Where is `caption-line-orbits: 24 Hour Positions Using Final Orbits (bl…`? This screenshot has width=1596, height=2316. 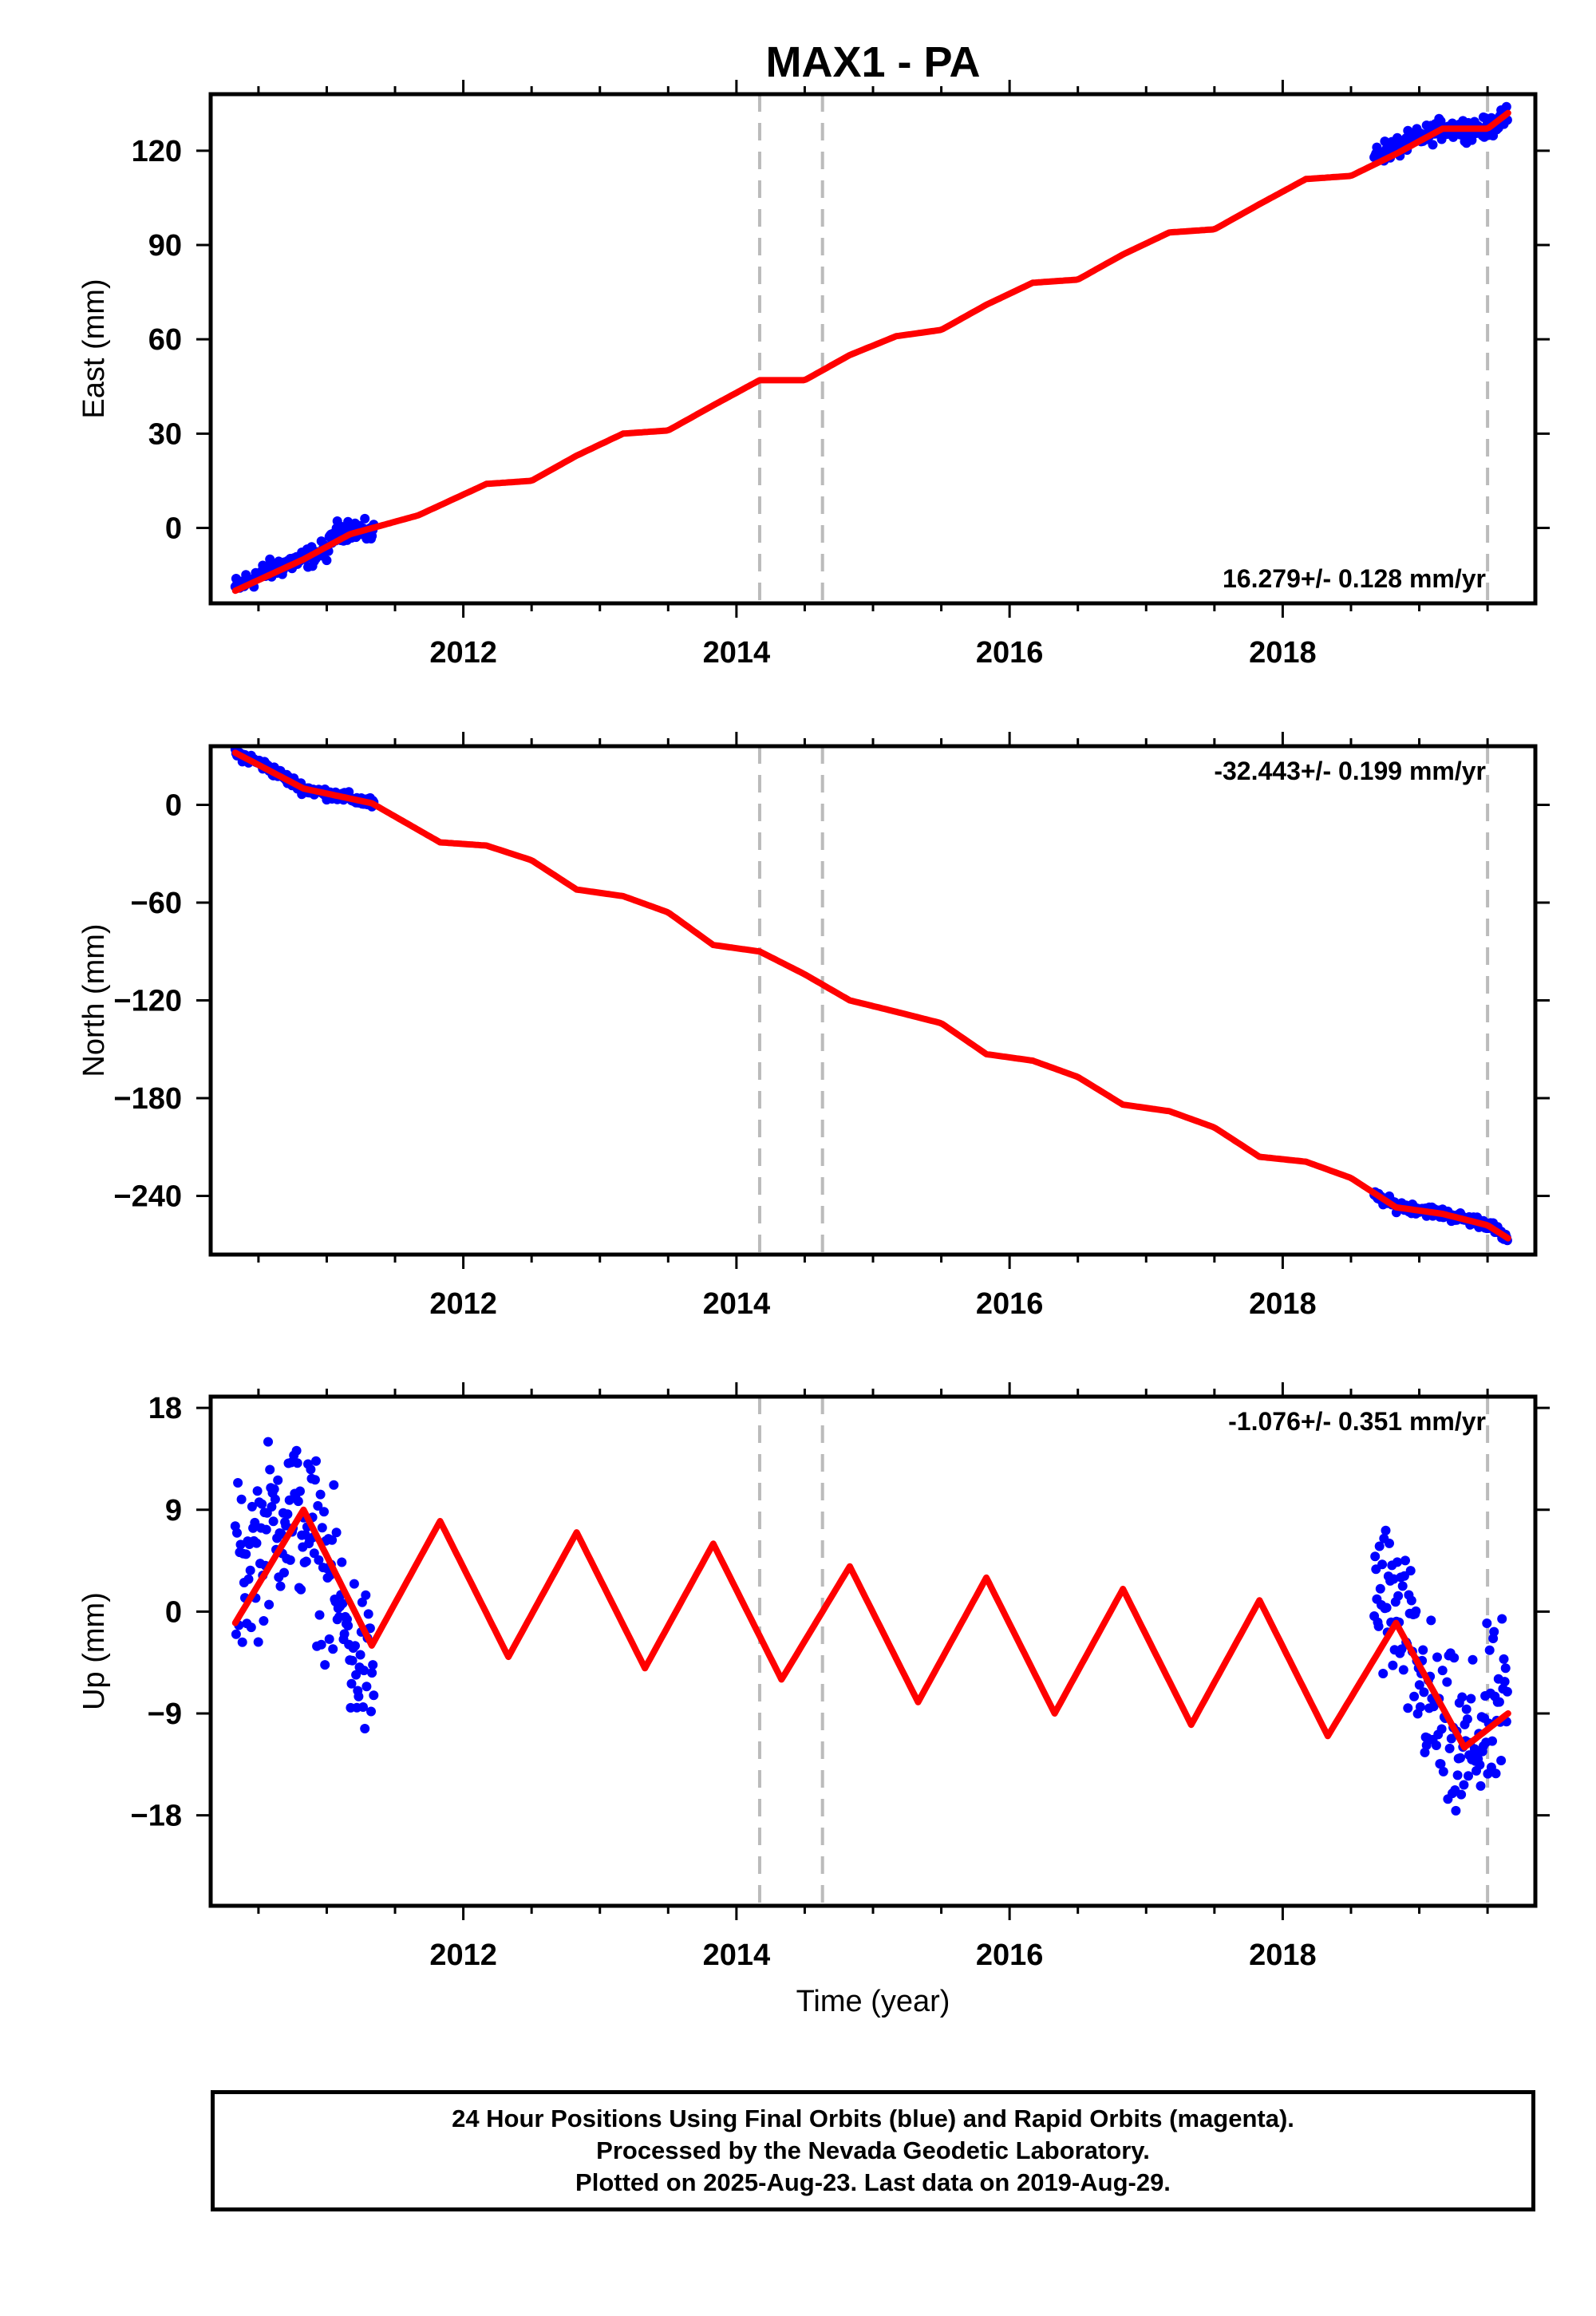
caption-line-orbits: 24 Hour Positions Using Final Orbits (bl… is located at coordinates (873, 2118).